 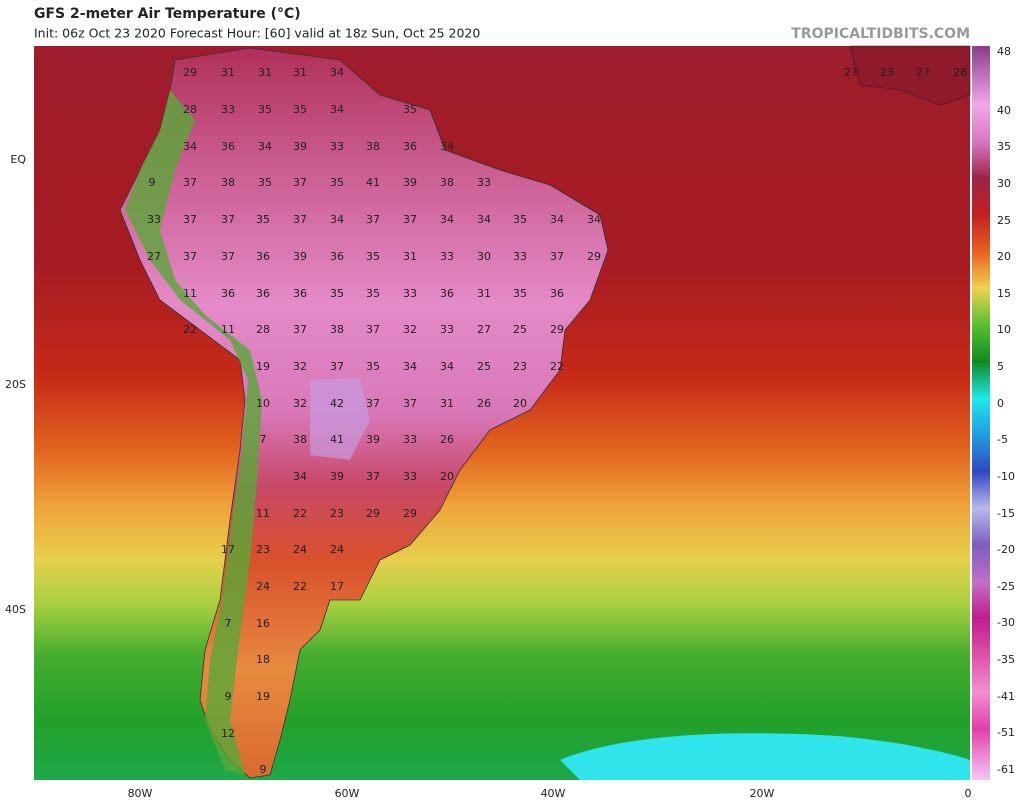 I want to click on temperature-label: 41, so click(x=373, y=182).